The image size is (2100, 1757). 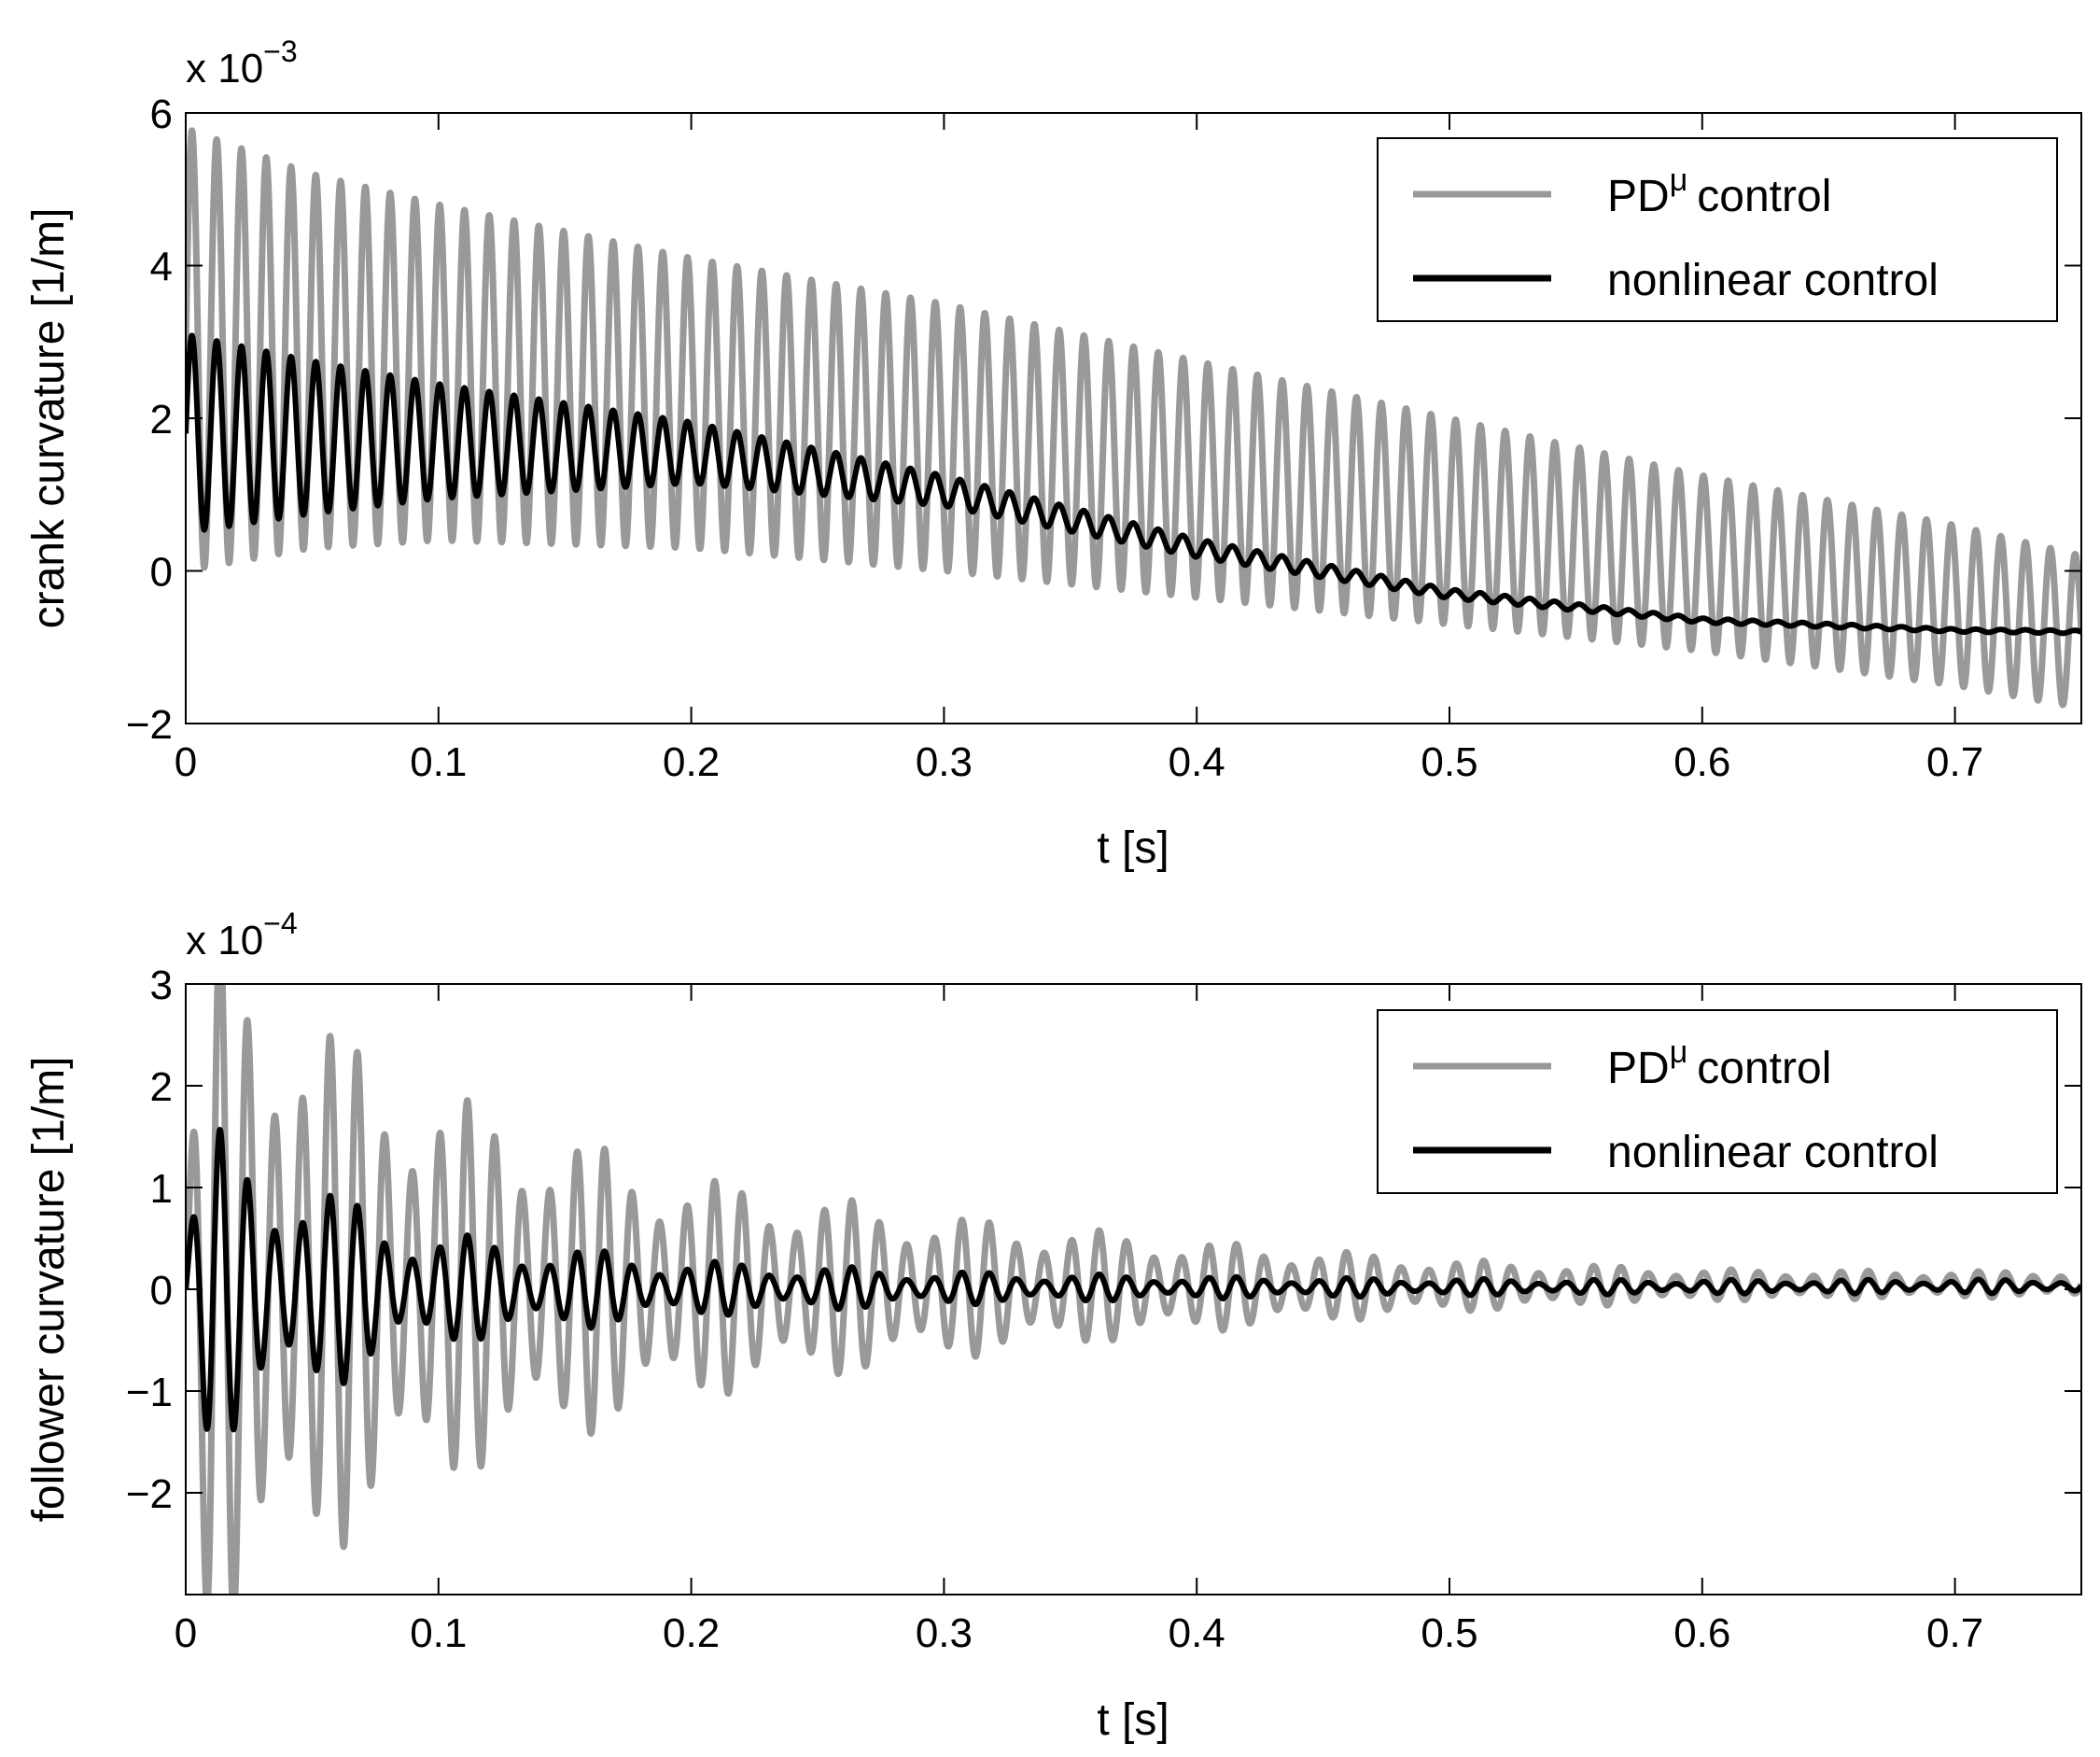 I want to click on follower-xtick-label: 0.4, so click(x=1197, y=1633).